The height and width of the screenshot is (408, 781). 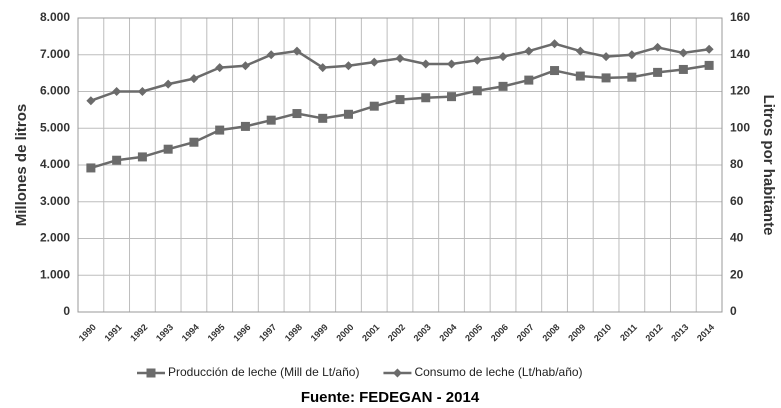 What do you see at coordinates (390, 397) in the screenshot?
I see `source: Fuente: FEDEGAN - 2014` at bounding box center [390, 397].